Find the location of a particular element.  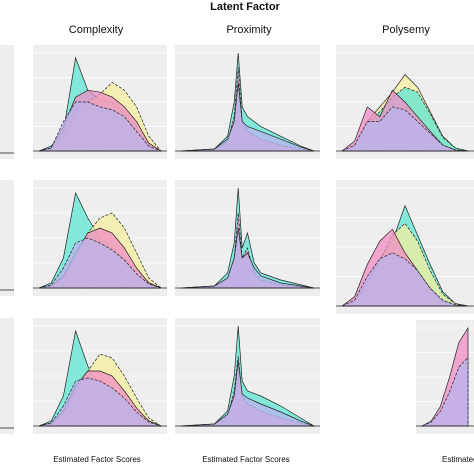

density-cyan is located at coordinates (247, 238).